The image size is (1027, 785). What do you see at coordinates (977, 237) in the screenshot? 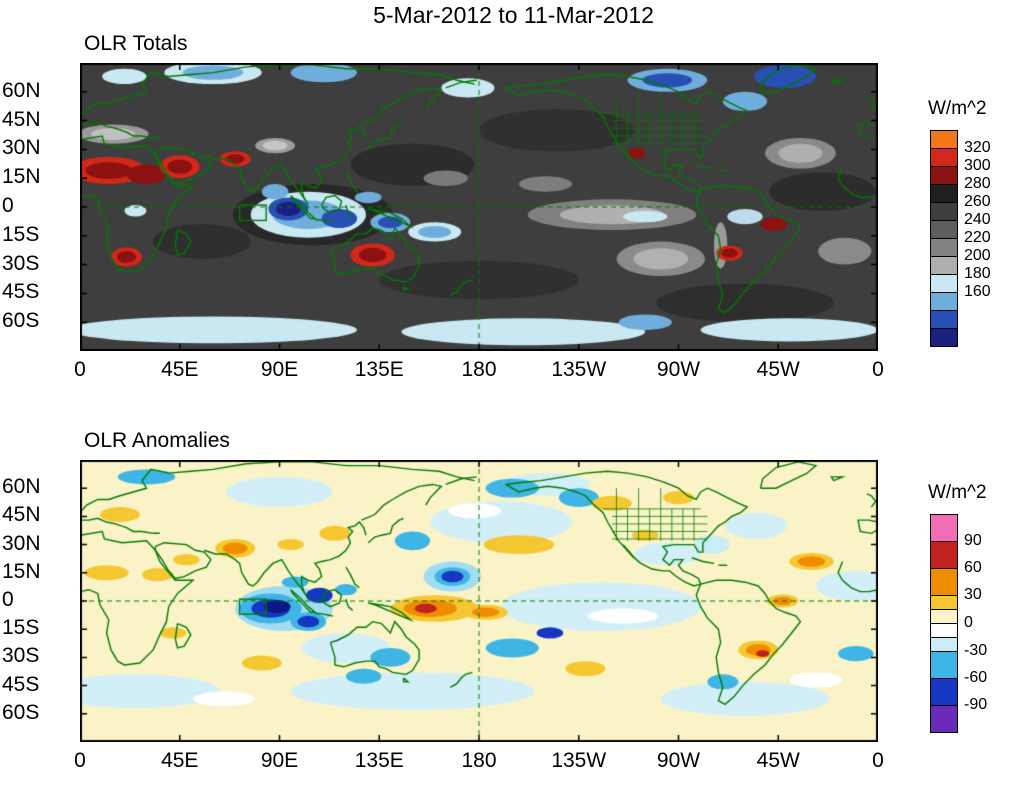
I see `colorbar-tick-label: 220` at bounding box center [977, 237].